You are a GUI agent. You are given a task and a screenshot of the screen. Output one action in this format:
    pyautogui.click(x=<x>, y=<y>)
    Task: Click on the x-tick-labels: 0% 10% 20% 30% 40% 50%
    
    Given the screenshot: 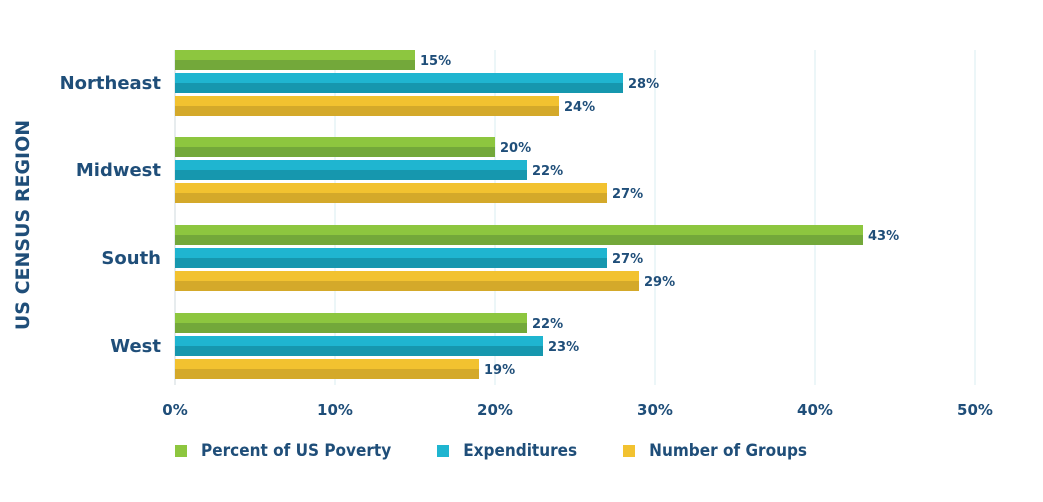 What is the action you would take?
    pyautogui.click(x=577, y=410)
    